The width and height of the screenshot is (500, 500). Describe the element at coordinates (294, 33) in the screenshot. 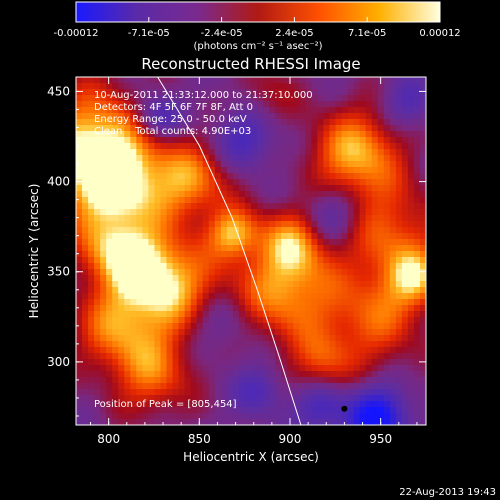

I see `colorbar-tick-label: 2.4e-05` at that location.